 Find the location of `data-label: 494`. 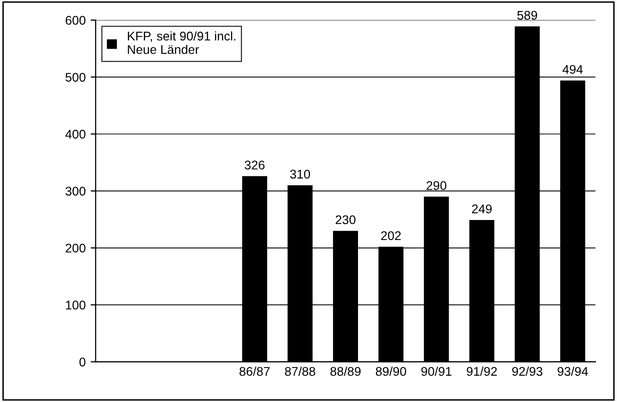

data-label: 494 is located at coordinates (572, 69).